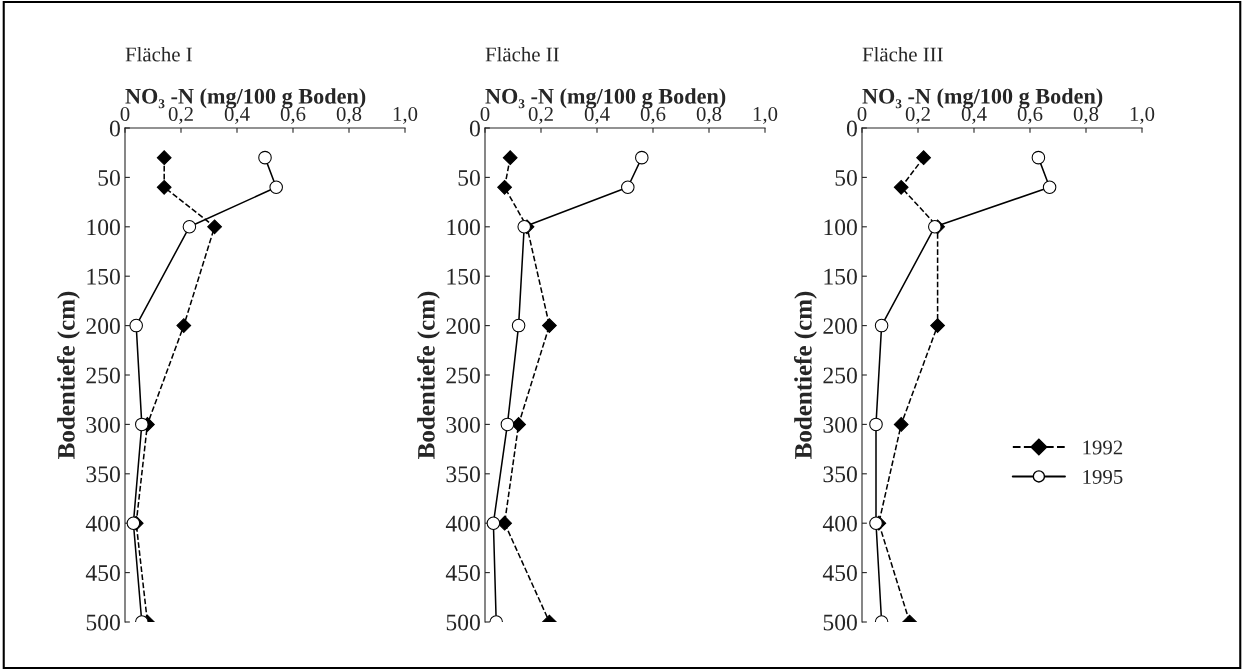 The image size is (1244, 670). I want to click on chart-title: Fläche III, so click(902, 54).